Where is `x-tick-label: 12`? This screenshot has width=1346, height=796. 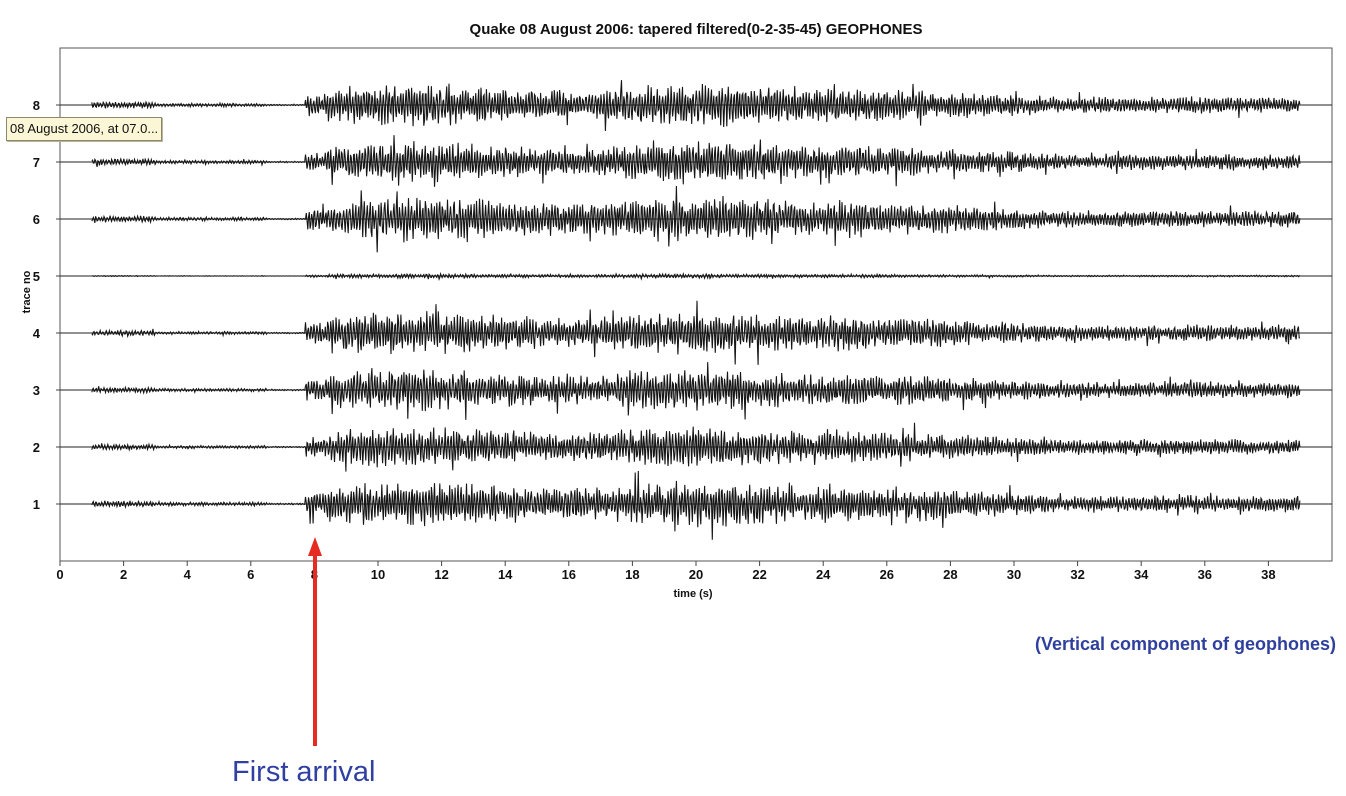
x-tick-label: 12 is located at coordinates (441, 574).